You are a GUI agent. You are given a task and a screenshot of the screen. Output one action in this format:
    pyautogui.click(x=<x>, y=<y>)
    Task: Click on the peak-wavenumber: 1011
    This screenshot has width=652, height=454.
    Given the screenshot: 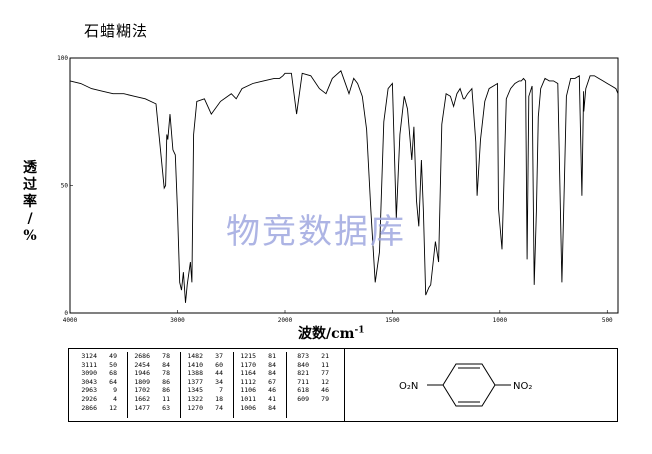 What is the action you would take?
    pyautogui.click(x=248, y=398)
    